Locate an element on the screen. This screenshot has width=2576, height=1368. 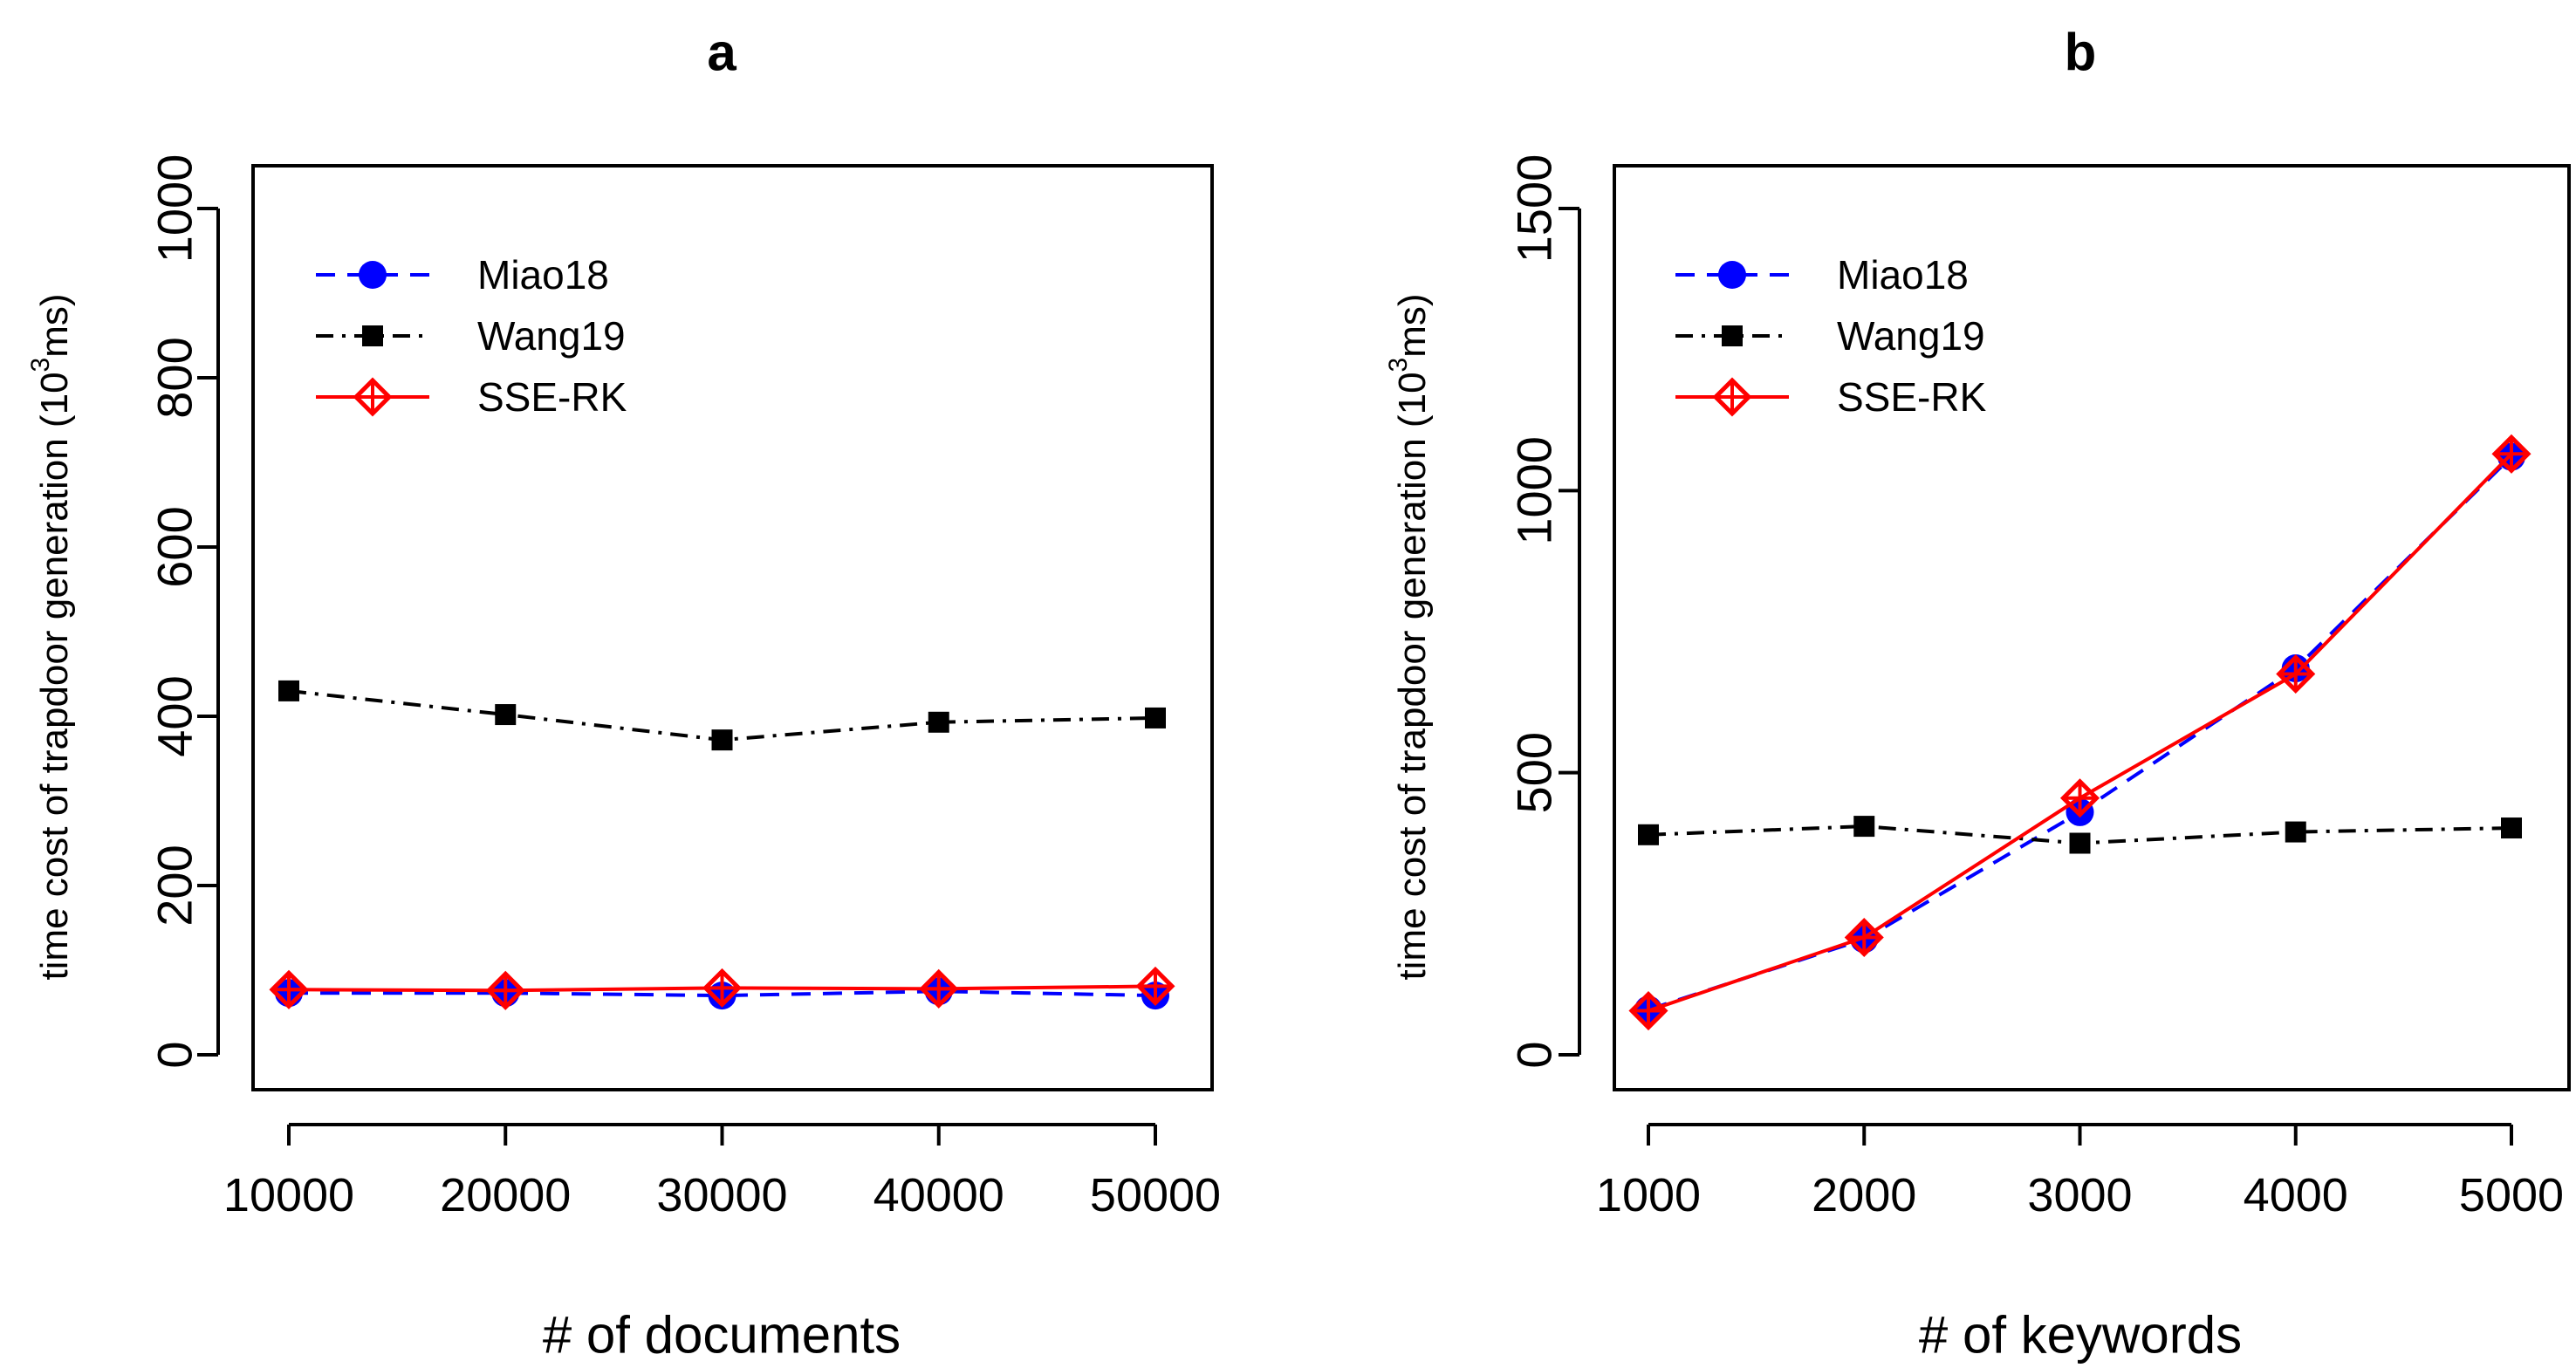
chart-b-title: b is located at coordinates (2081, 53).